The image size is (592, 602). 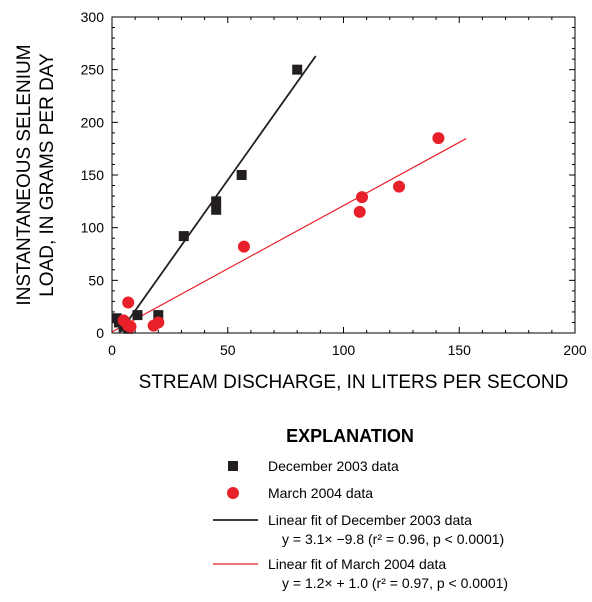 What do you see at coordinates (100, 333) in the screenshot?
I see `y-tick-label-0: 0` at bounding box center [100, 333].